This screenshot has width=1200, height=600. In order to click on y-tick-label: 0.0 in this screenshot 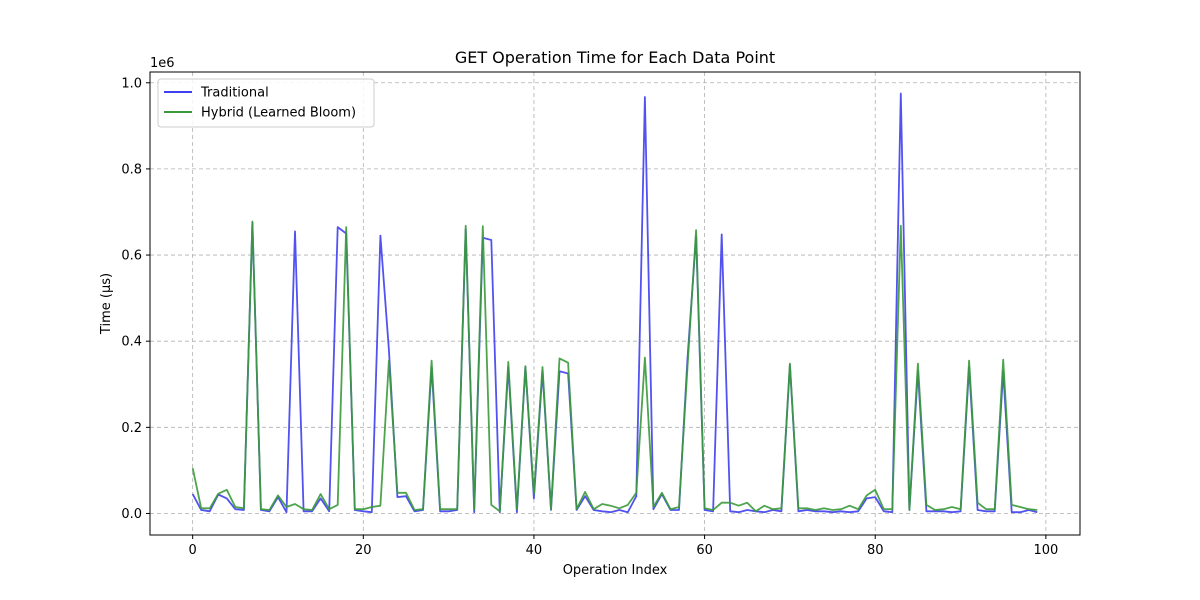, I will do `click(131, 514)`.